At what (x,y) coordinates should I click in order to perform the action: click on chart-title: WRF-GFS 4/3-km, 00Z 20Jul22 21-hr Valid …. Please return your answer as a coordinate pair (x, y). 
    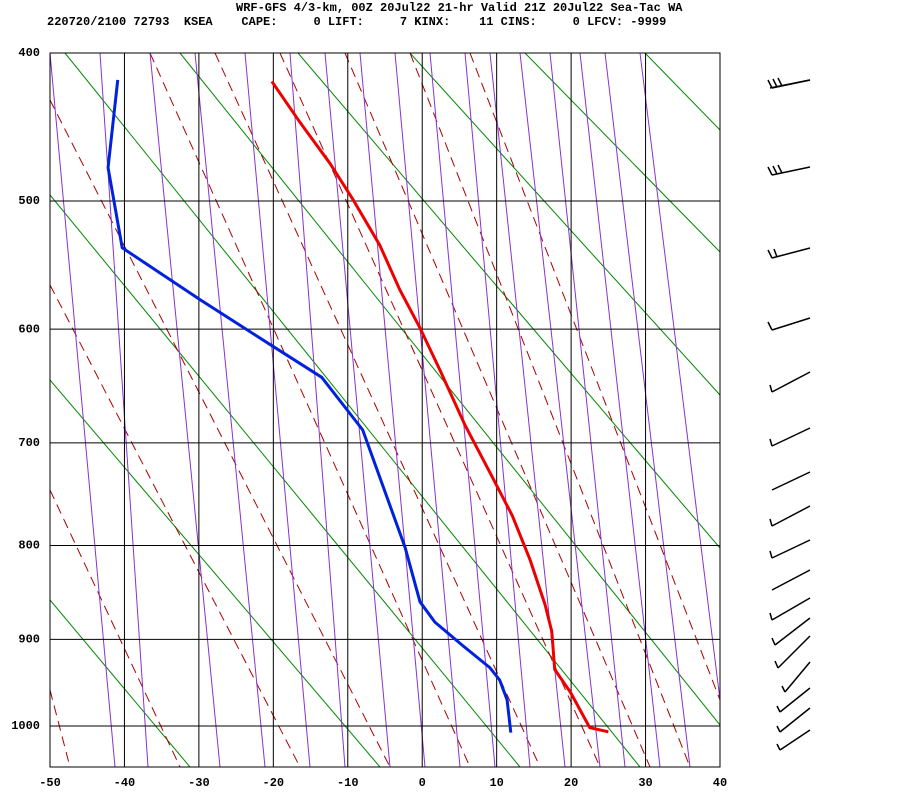
    Looking at the image, I should click on (459, 8).